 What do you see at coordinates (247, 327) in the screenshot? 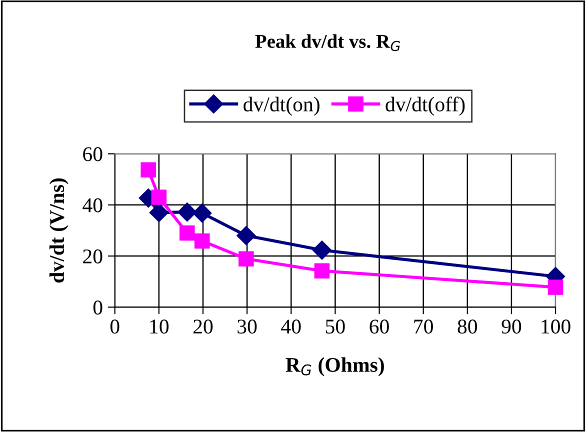
I see `x-tick-label: 30` at bounding box center [247, 327].